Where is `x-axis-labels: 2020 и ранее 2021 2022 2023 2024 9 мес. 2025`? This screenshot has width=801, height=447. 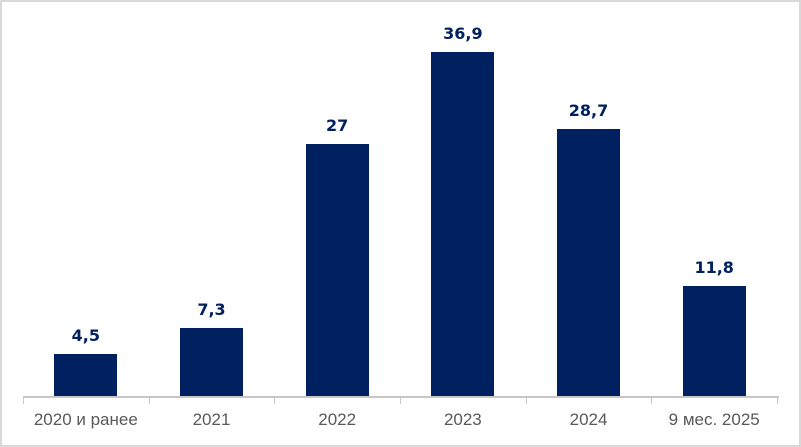
x-axis-labels: 2020 и ранее 2021 2022 2023 2024 9 мес. 2025 is located at coordinates (400, 420).